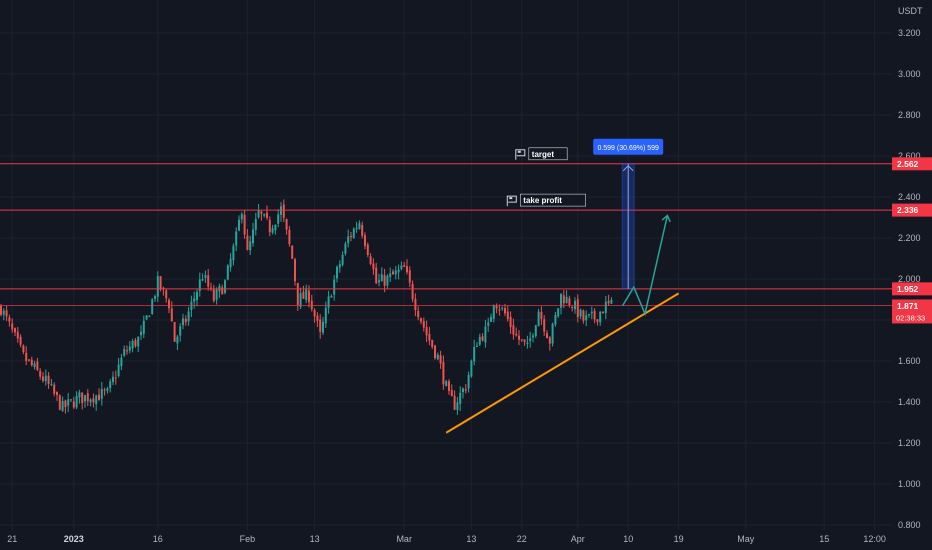 The width and height of the screenshot is (932, 550). I want to click on flag-icon, so click(520, 154).